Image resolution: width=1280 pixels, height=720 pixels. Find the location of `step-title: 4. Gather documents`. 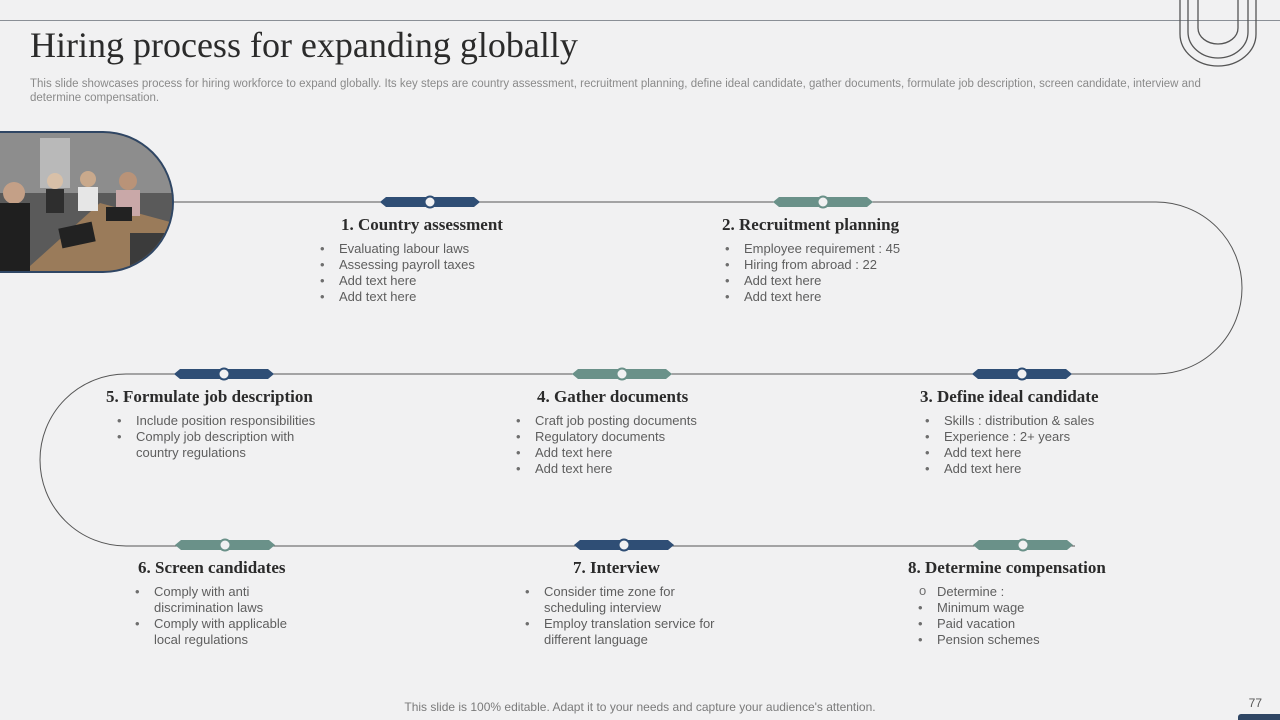

step-title: 4. Gather documents is located at coordinates (613, 396).